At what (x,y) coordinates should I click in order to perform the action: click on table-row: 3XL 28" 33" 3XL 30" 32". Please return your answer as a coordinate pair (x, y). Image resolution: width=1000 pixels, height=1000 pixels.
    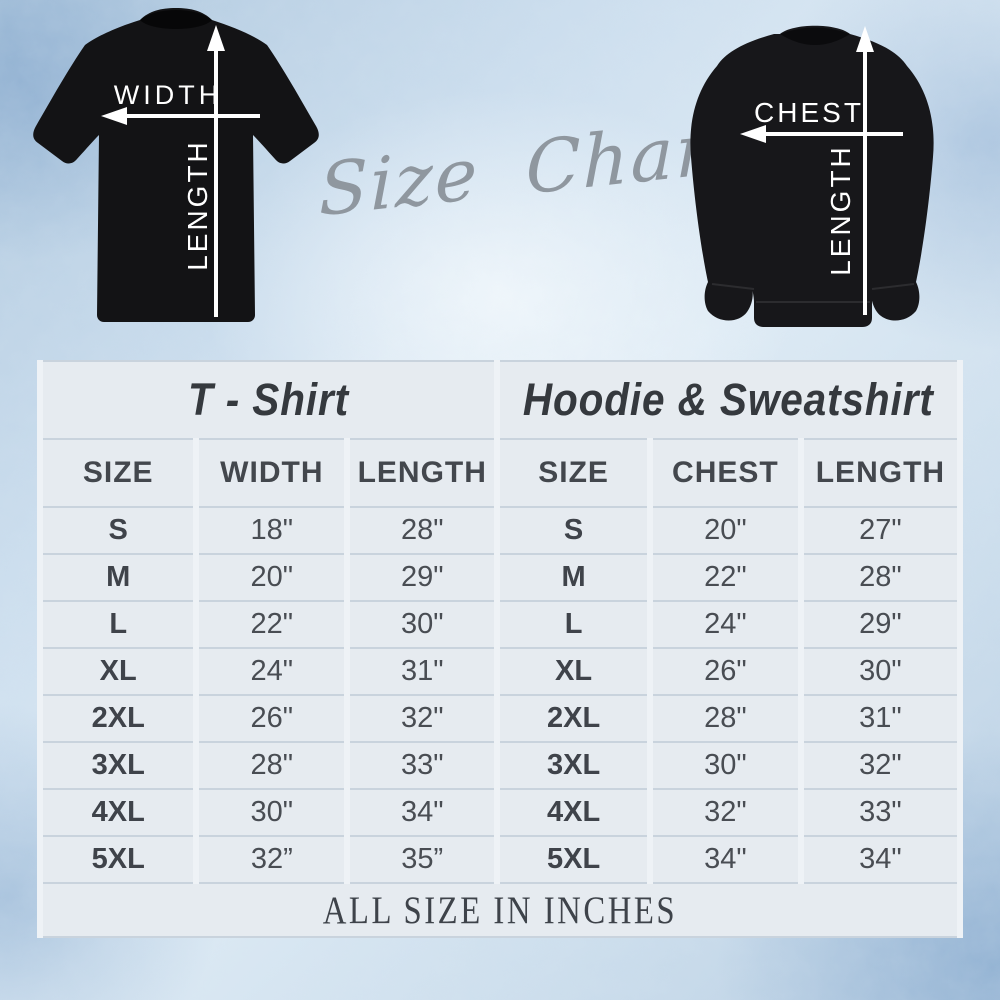
    Looking at the image, I should click on (500, 765).